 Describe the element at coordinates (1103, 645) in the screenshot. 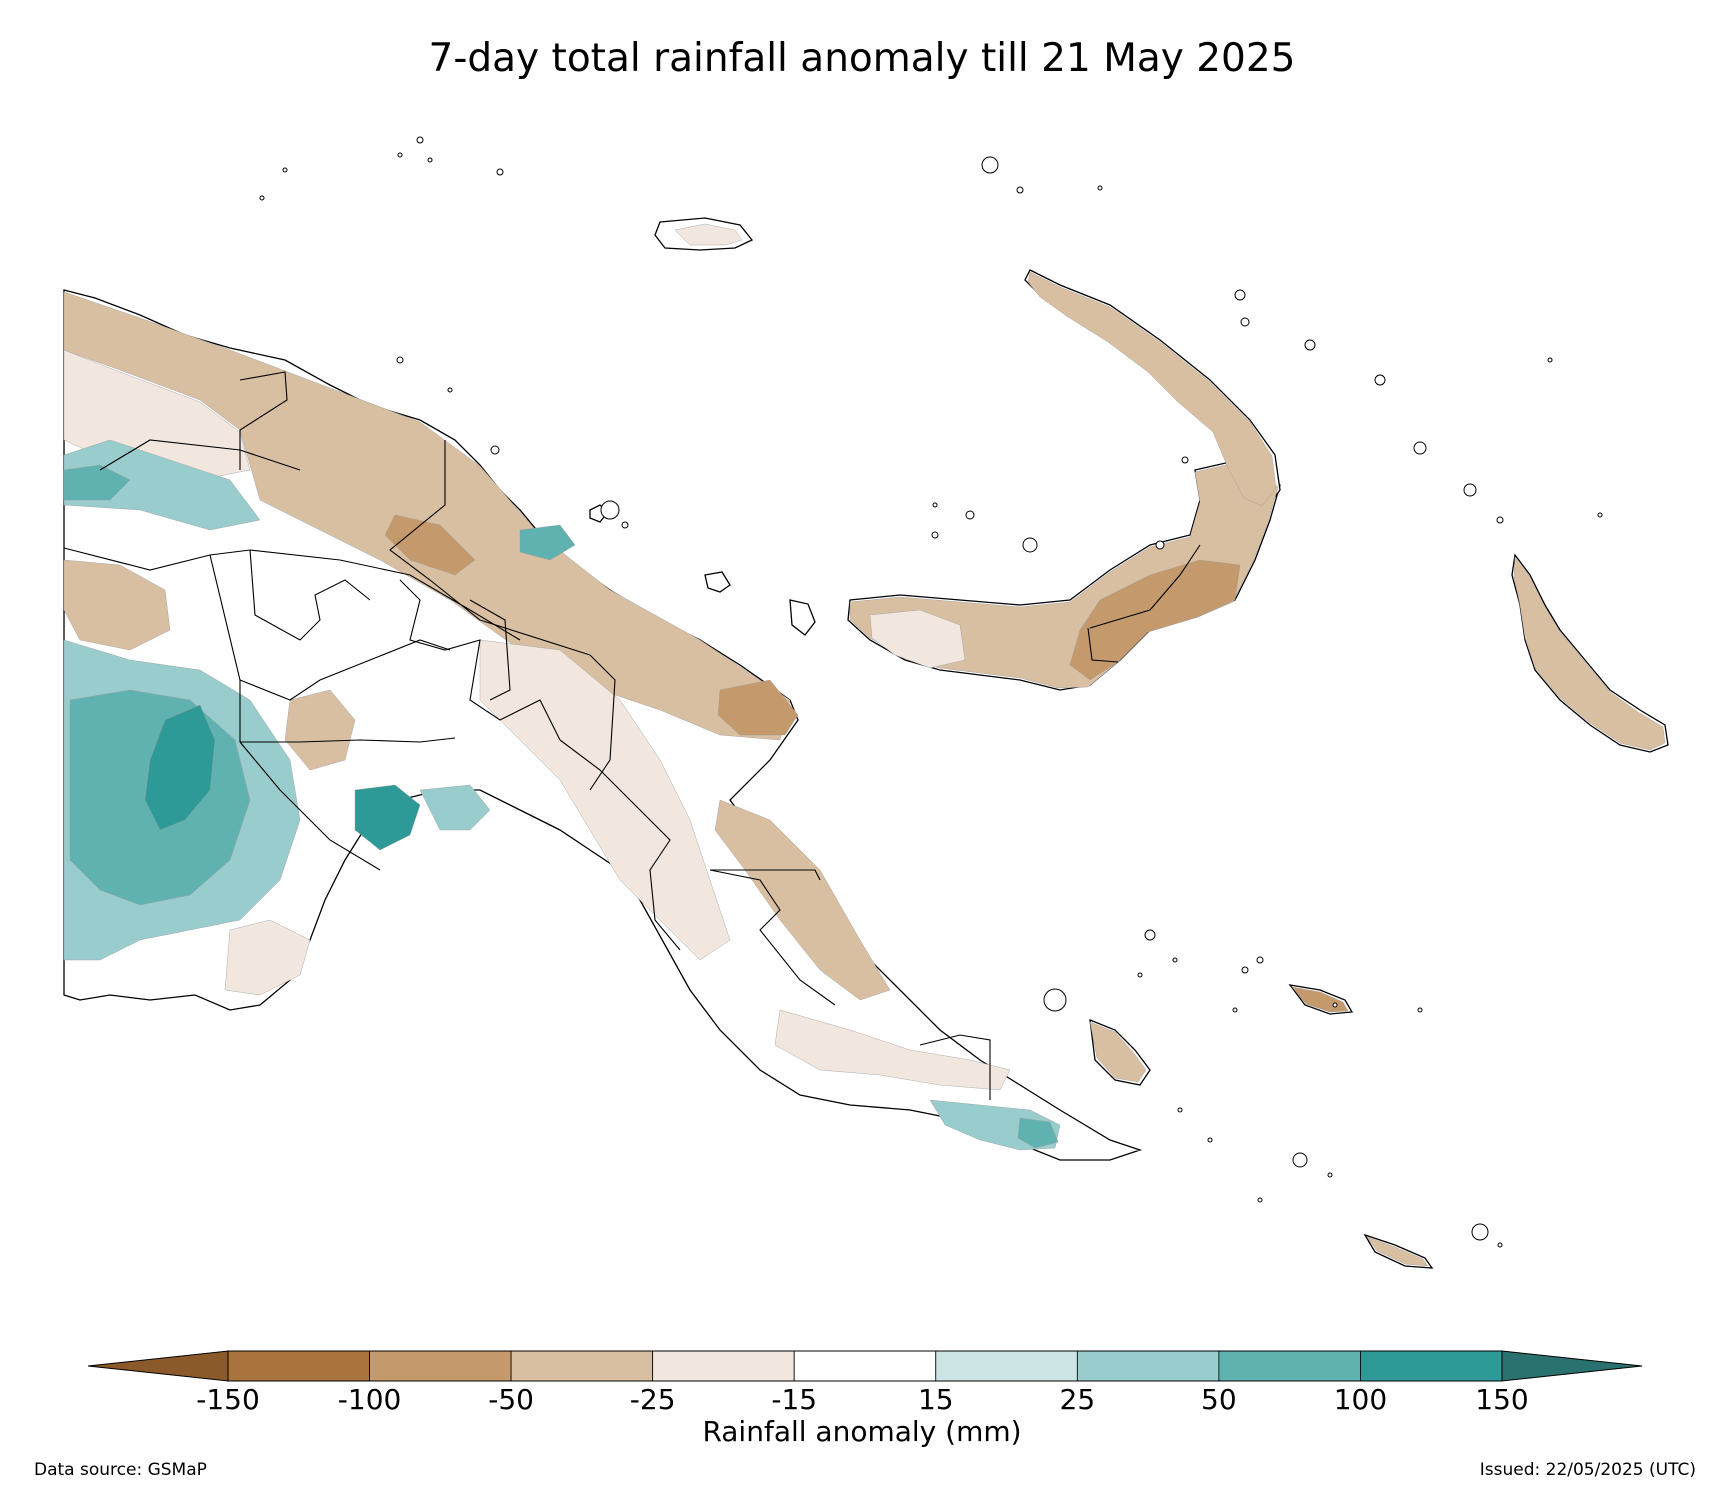

I see `boundary-west-new-britain` at that location.